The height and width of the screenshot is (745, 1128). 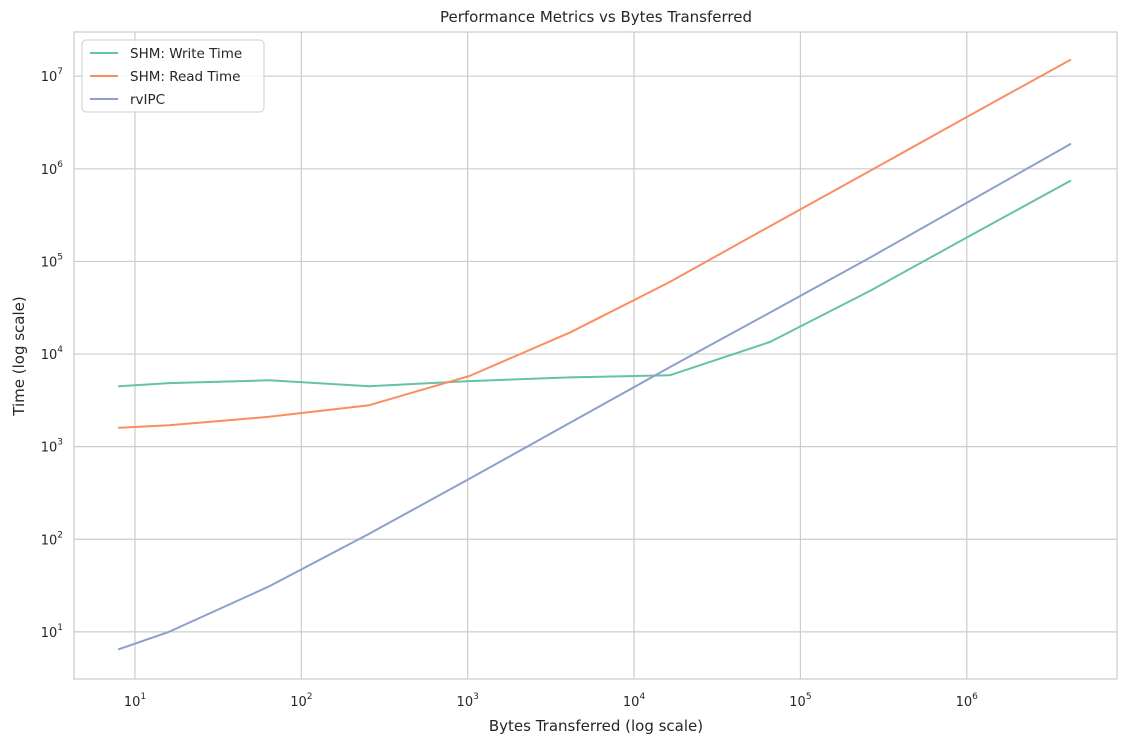 What do you see at coordinates (975, 697) in the screenshot?
I see `x-tick-exponent: 6` at bounding box center [975, 697].